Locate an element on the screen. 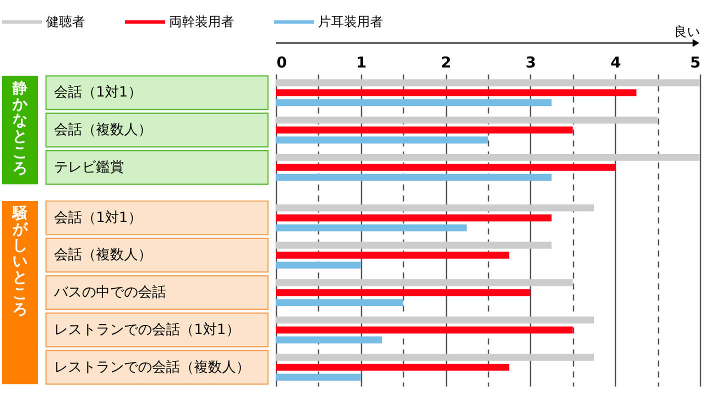  legend-label: 片耳装用者 is located at coordinates (350, 22).